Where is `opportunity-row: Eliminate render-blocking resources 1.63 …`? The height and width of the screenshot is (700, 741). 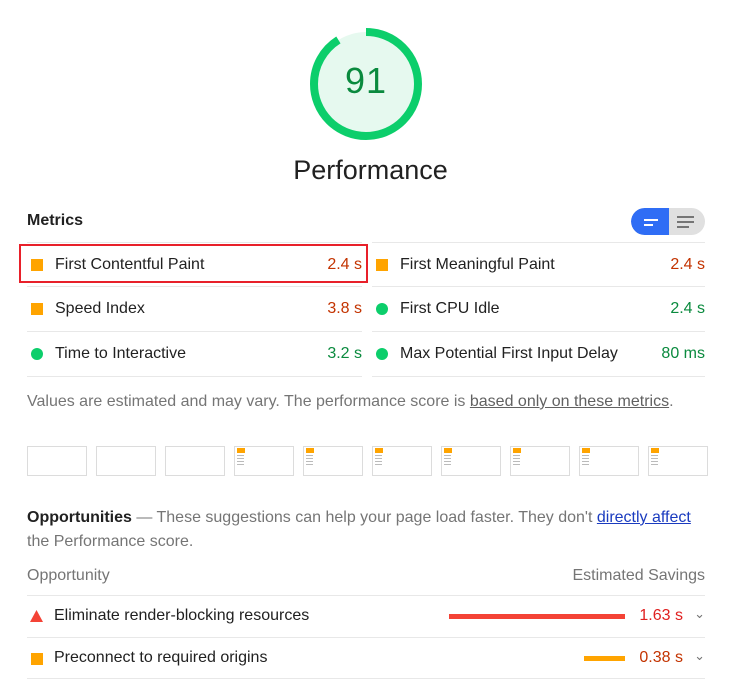
opportunity-row: Eliminate render-blocking resources 1.63 … is located at coordinates (366, 616).